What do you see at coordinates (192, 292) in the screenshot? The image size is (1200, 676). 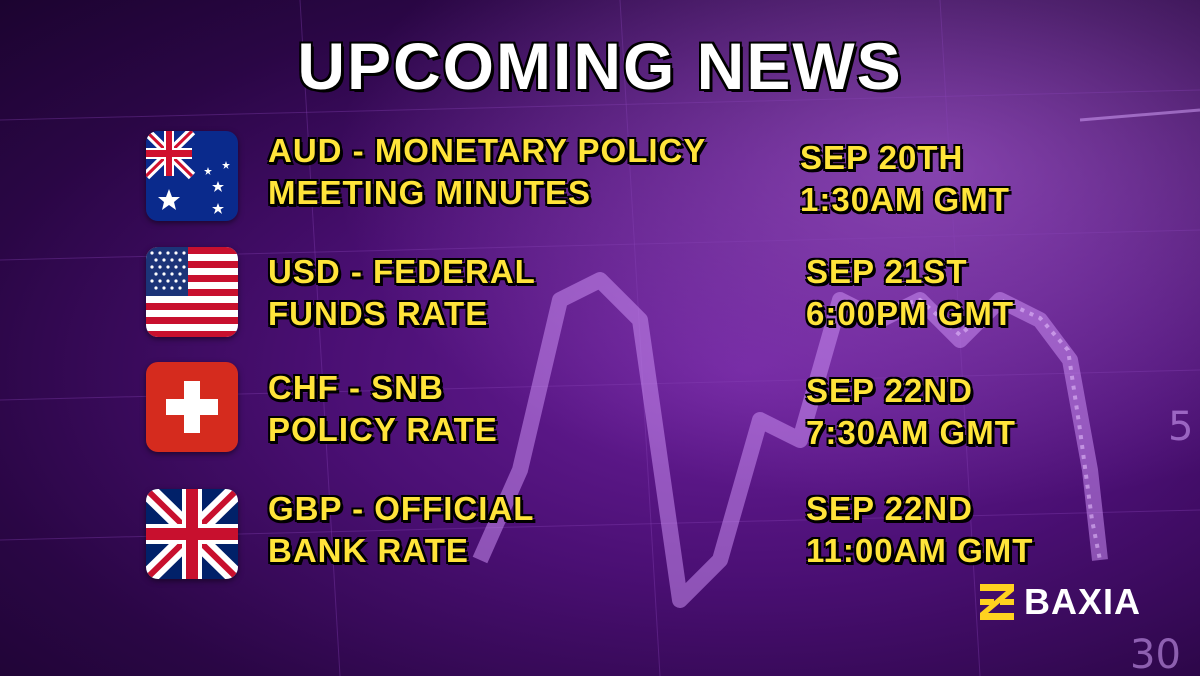 I see `usa-flag-icon` at bounding box center [192, 292].